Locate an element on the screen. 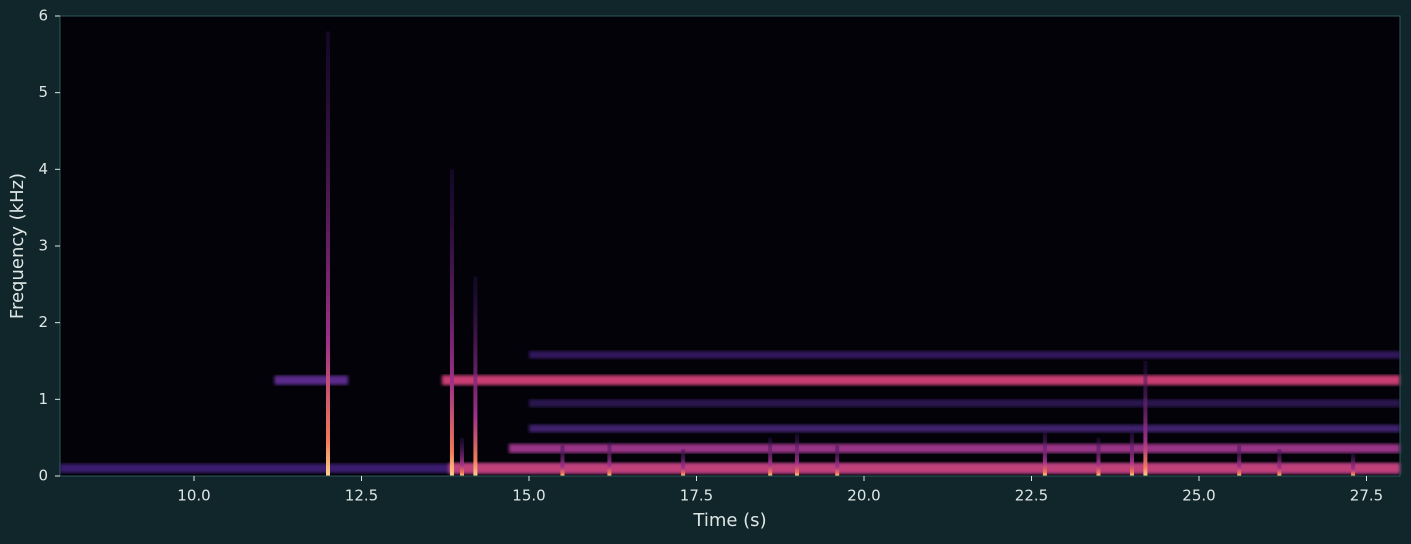 This screenshot has height=544, width=1411. y-tick-label: 1 is located at coordinates (43, 399).